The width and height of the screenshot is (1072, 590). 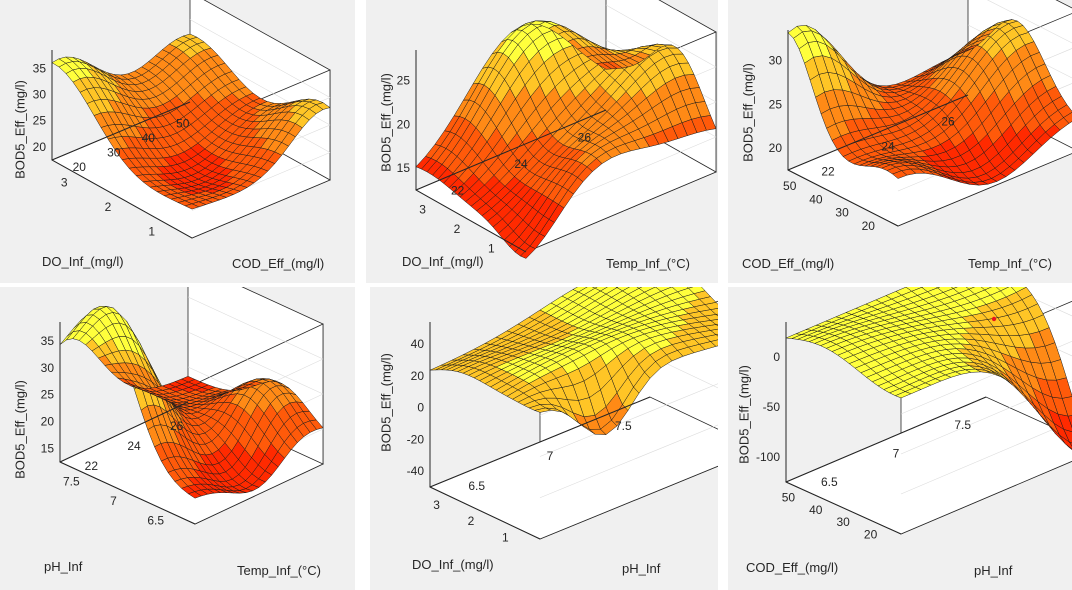 I want to click on x-tick-label: 20, so click(x=869, y=226).